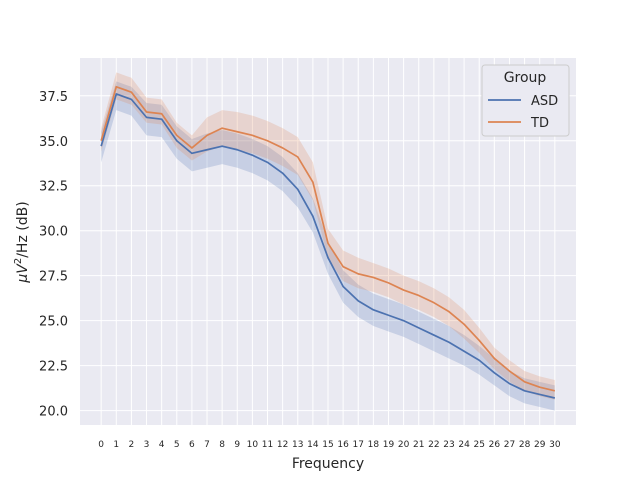 Image resolution: width=640 pixels, height=480 pixels. Describe the element at coordinates (23, 229) in the screenshot. I see `y-axis-label-suffix: /Hz (dB)` at that location.